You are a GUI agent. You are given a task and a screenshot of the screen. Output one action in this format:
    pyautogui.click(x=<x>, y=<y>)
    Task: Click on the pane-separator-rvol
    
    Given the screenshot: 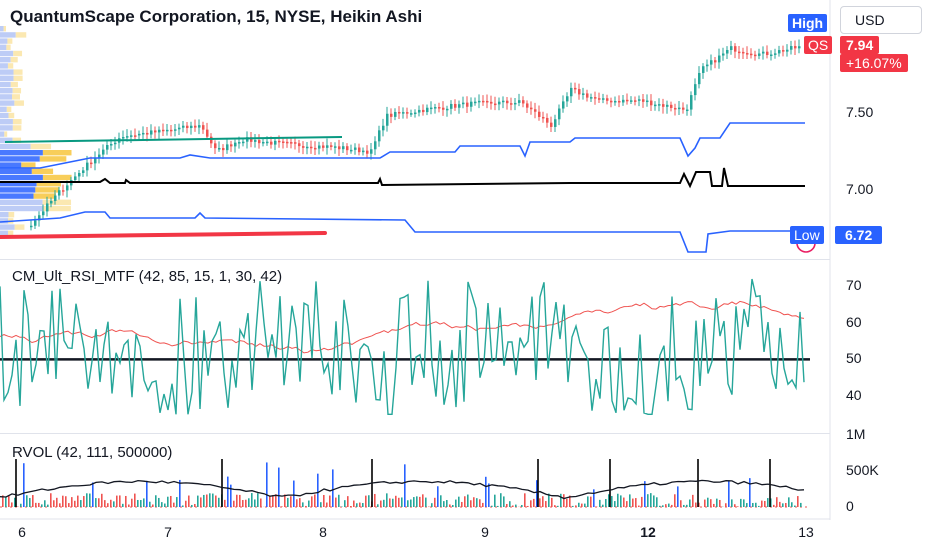 What is the action you would take?
    pyautogui.click(x=415, y=433)
    